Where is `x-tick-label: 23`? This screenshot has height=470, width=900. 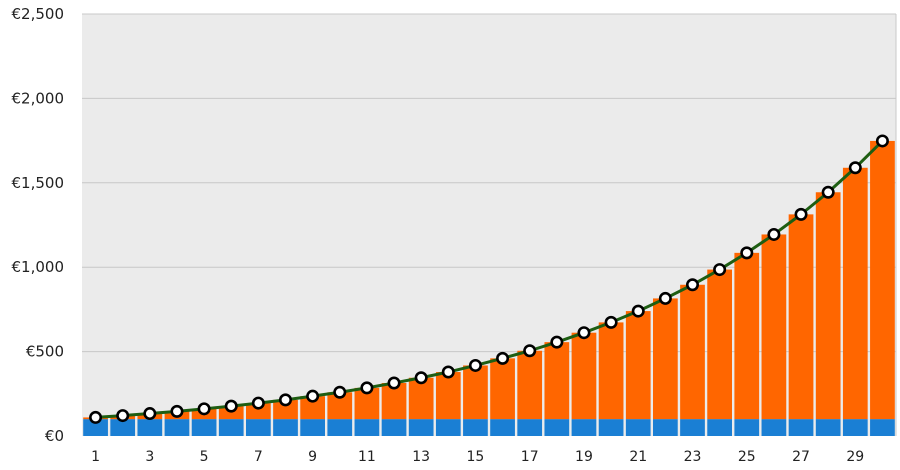
x-tick-label: 23 is located at coordinates (693, 457).